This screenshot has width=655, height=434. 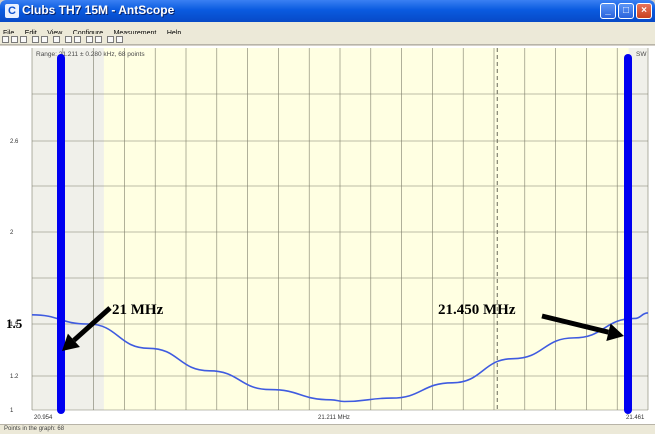 I want to click on undo-icon, so click(x=89, y=39).